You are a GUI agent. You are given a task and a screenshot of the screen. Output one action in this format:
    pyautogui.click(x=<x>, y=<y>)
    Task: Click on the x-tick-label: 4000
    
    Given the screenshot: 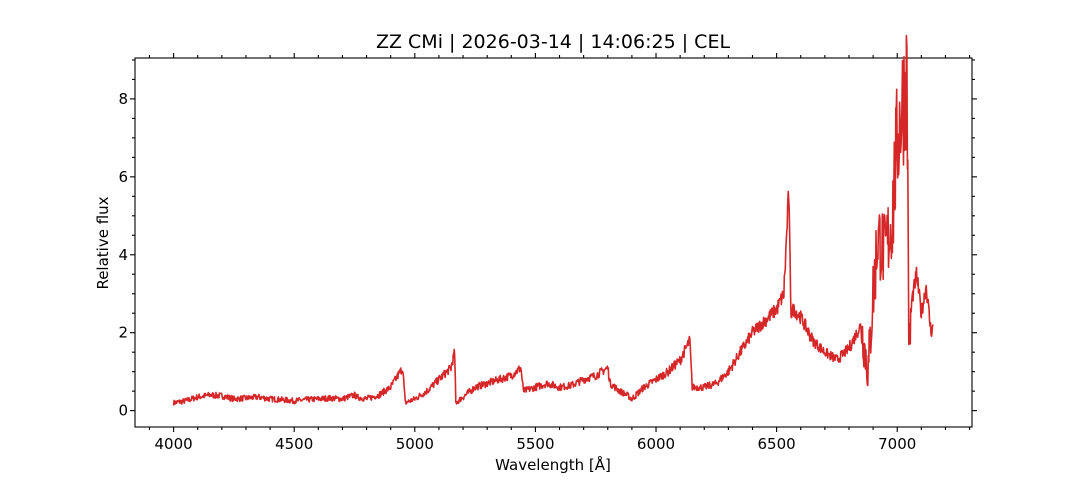 What is the action you would take?
    pyautogui.click(x=173, y=444)
    